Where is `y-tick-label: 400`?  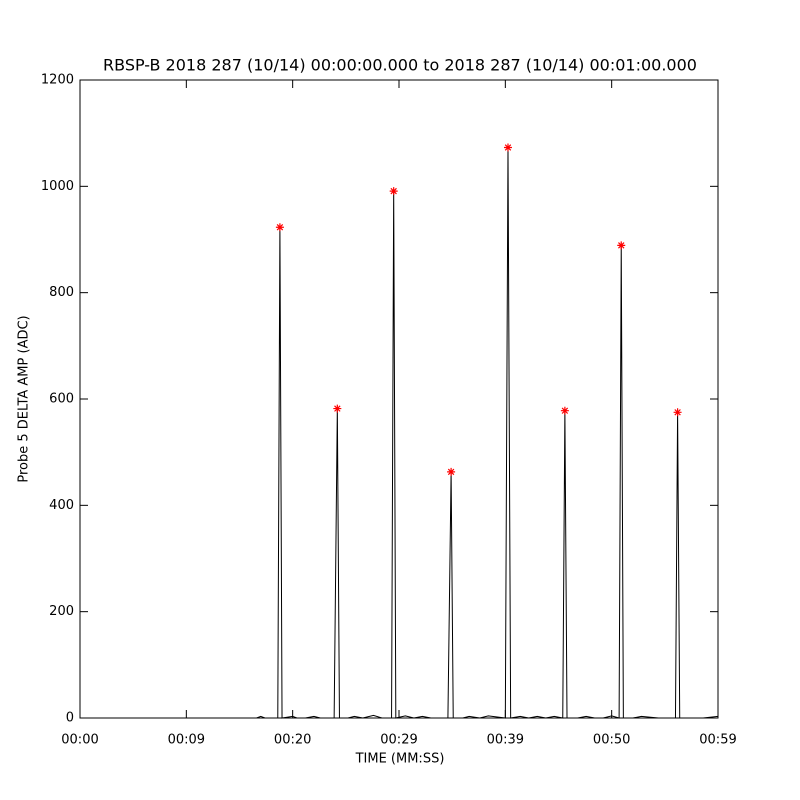
y-tick-label: 400 is located at coordinates (61, 505).